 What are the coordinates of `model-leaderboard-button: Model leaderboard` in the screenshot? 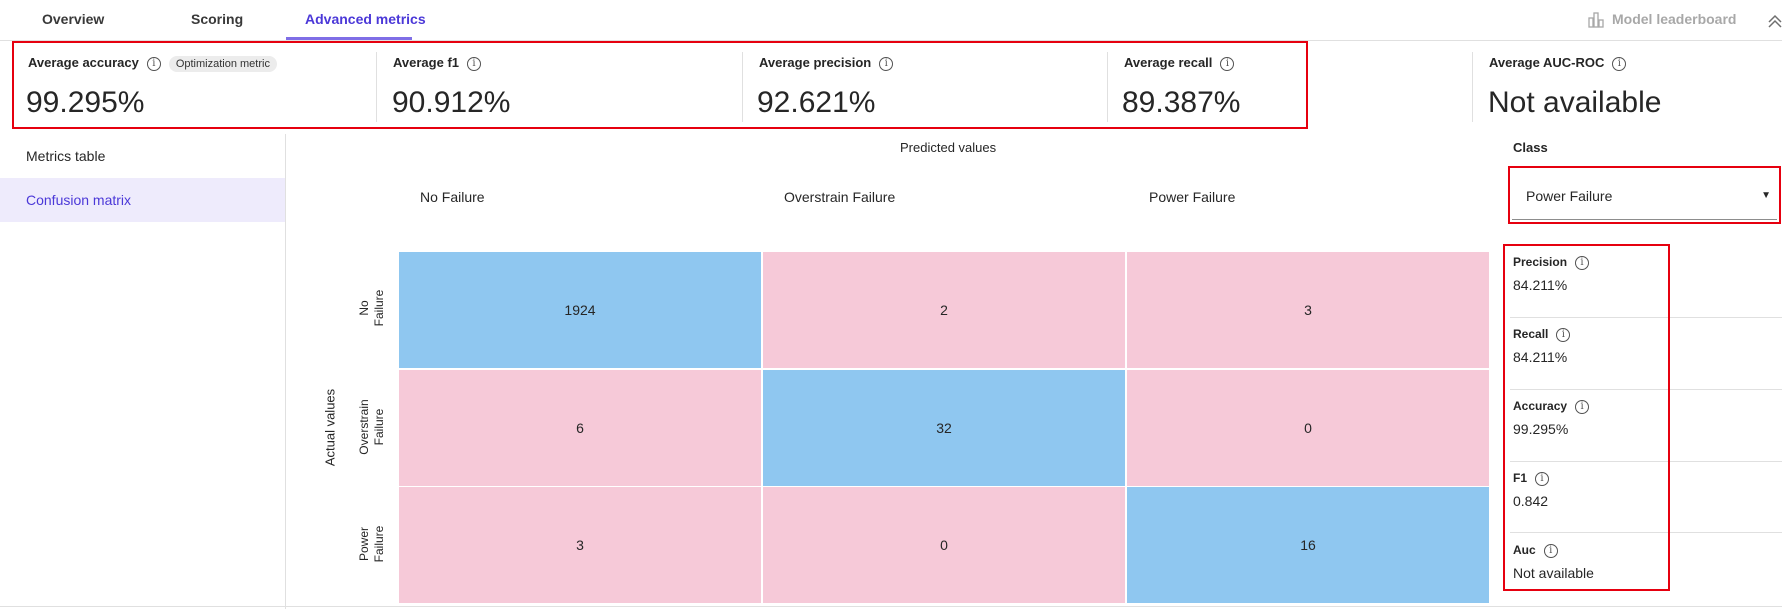 It's located at (1662, 19).